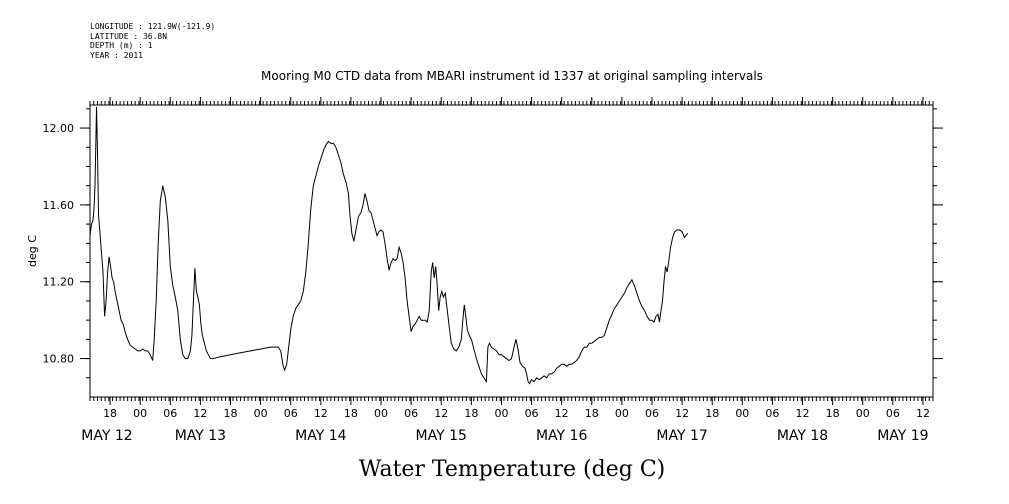 The width and height of the screenshot is (1009, 504). Describe the element at coordinates (59, 359) in the screenshot. I see `y-tick-label: 10.80` at that location.